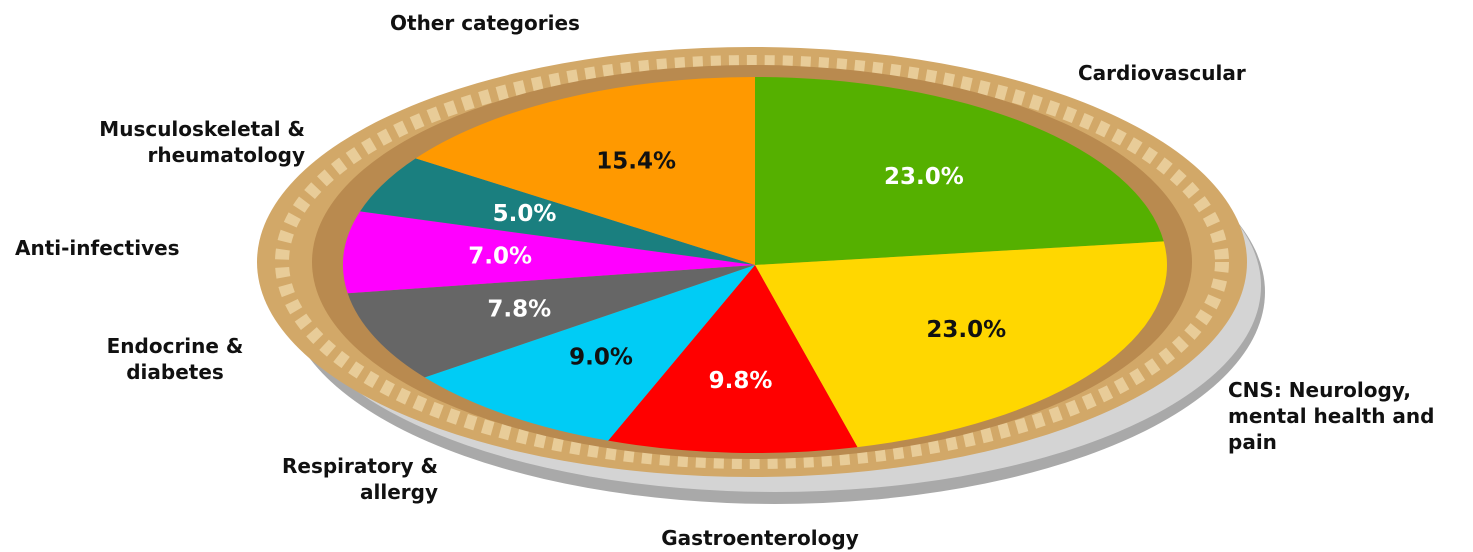 This screenshot has height=552, width=1473. What do you see at coordinates (175, 359) in the screenshot?
I see `category-label: Endocrine & diabetes` at bounding box center [175, 359].